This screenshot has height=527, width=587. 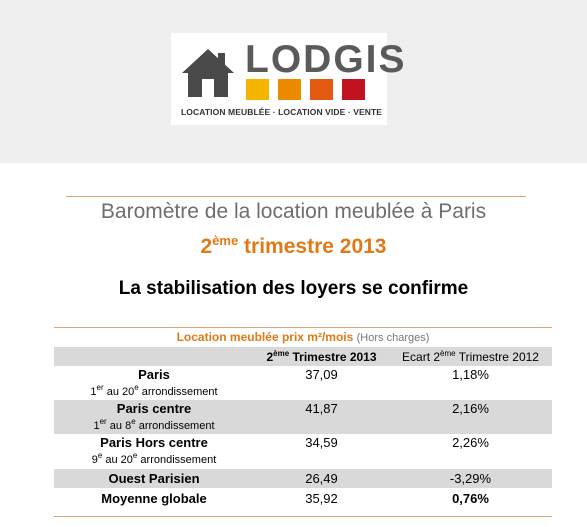 I want to click on header-ecart: Ecart 2ème Trimestre 2012, so click(x=470, y=356).